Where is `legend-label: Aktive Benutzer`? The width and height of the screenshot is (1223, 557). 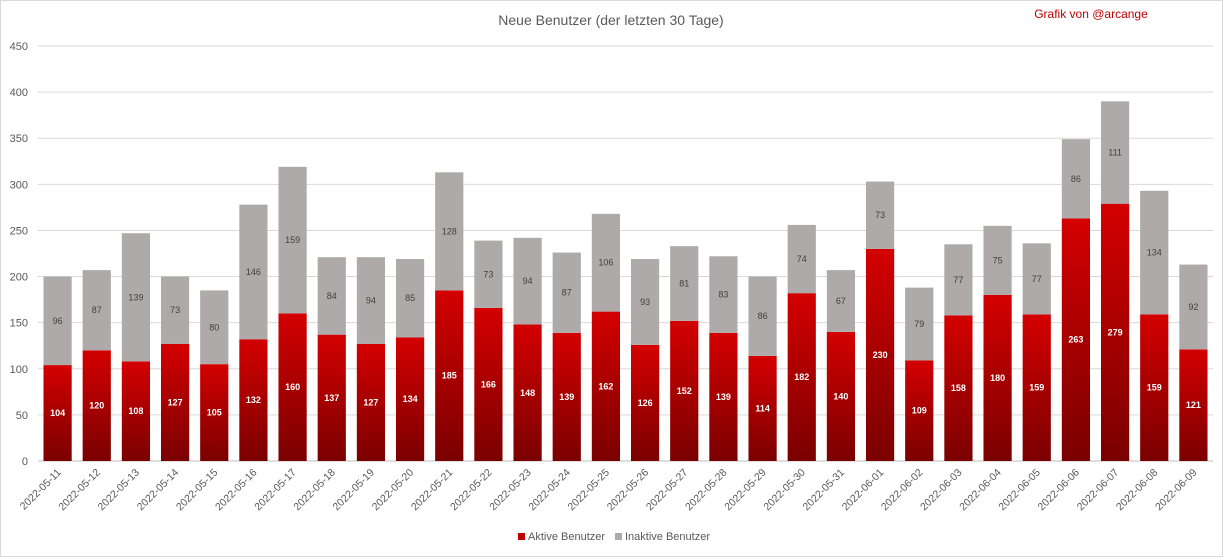
legend-label: Aktive Benutzer is located at coordinates (566, 537).